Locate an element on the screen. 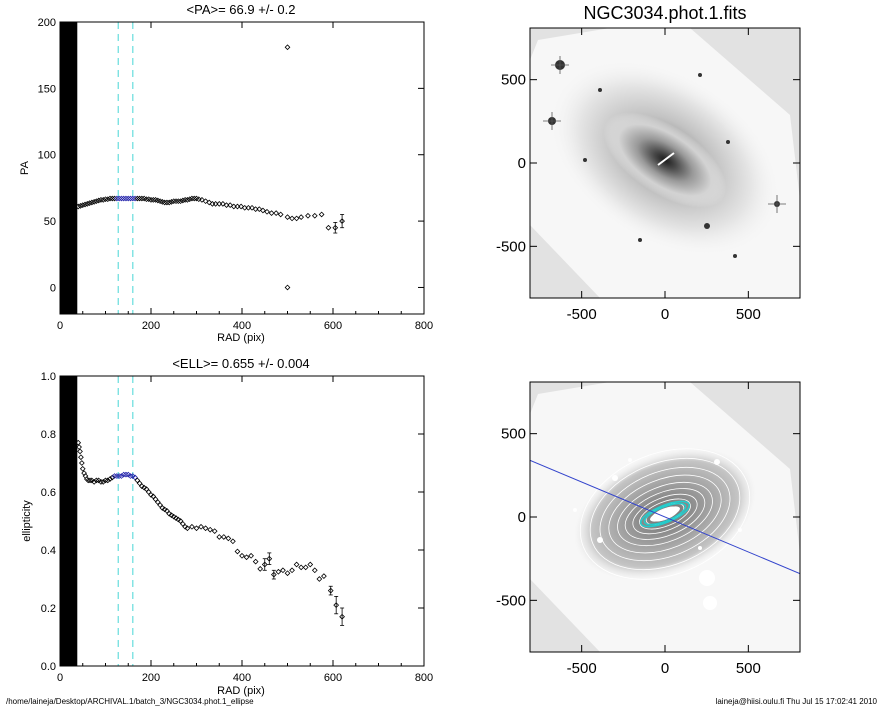 The image size is (885, 708). ellipse-fit-x-tick-label: 500 is located at coordinates (748, 668).